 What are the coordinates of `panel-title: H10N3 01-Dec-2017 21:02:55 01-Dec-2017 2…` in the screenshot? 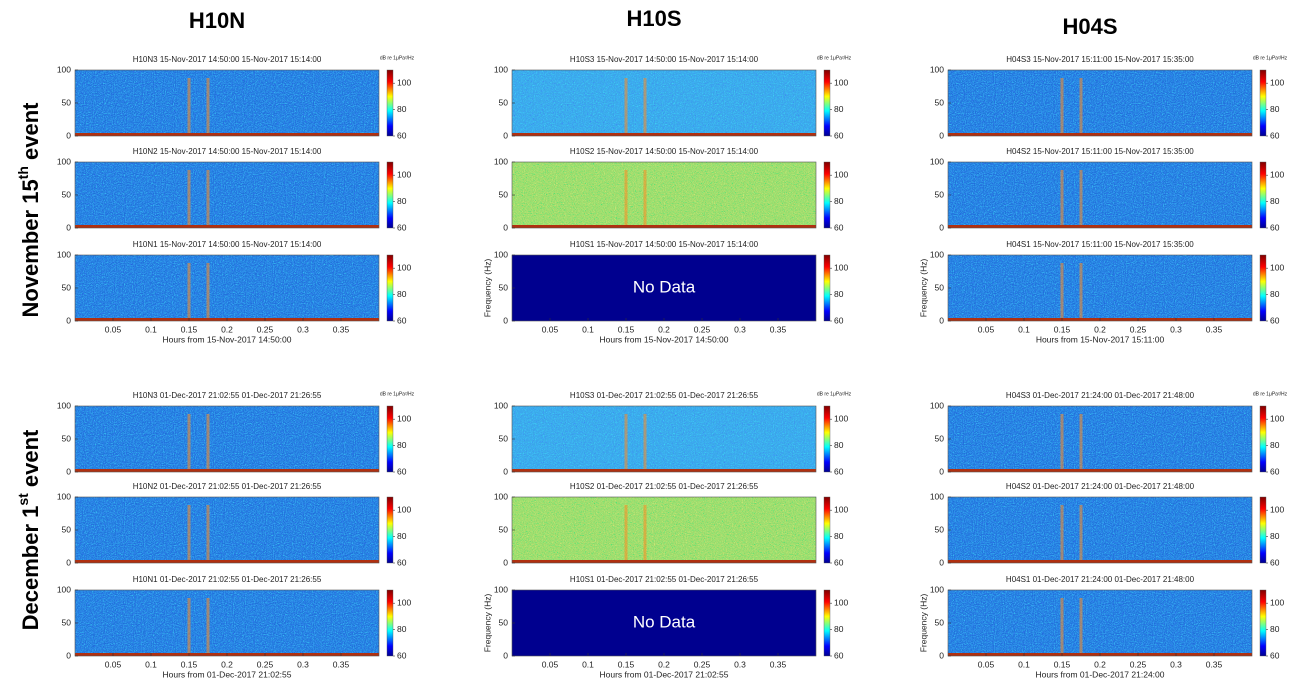 It's located at (227, 395).